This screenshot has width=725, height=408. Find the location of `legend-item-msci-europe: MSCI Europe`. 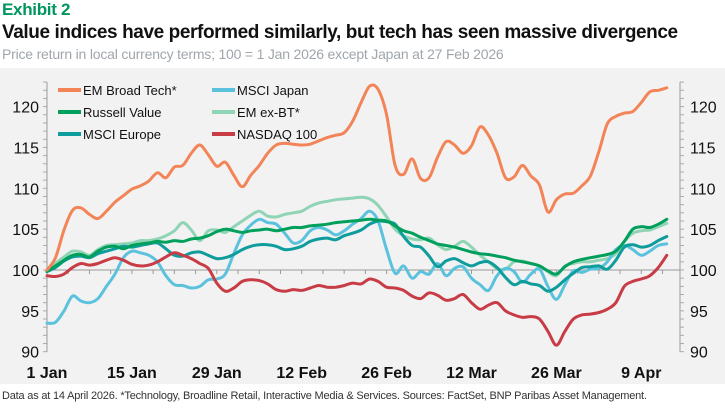

legend-item-msci-europe: MSCI Europe is located at coordinates (109, 134).